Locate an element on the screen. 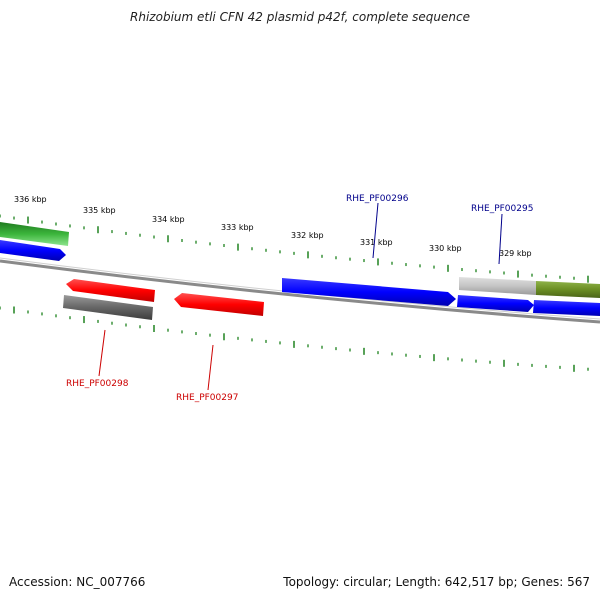 The image size is (600, 600). scale-label-329: 329 kbp is located at coordinates (515, 253).